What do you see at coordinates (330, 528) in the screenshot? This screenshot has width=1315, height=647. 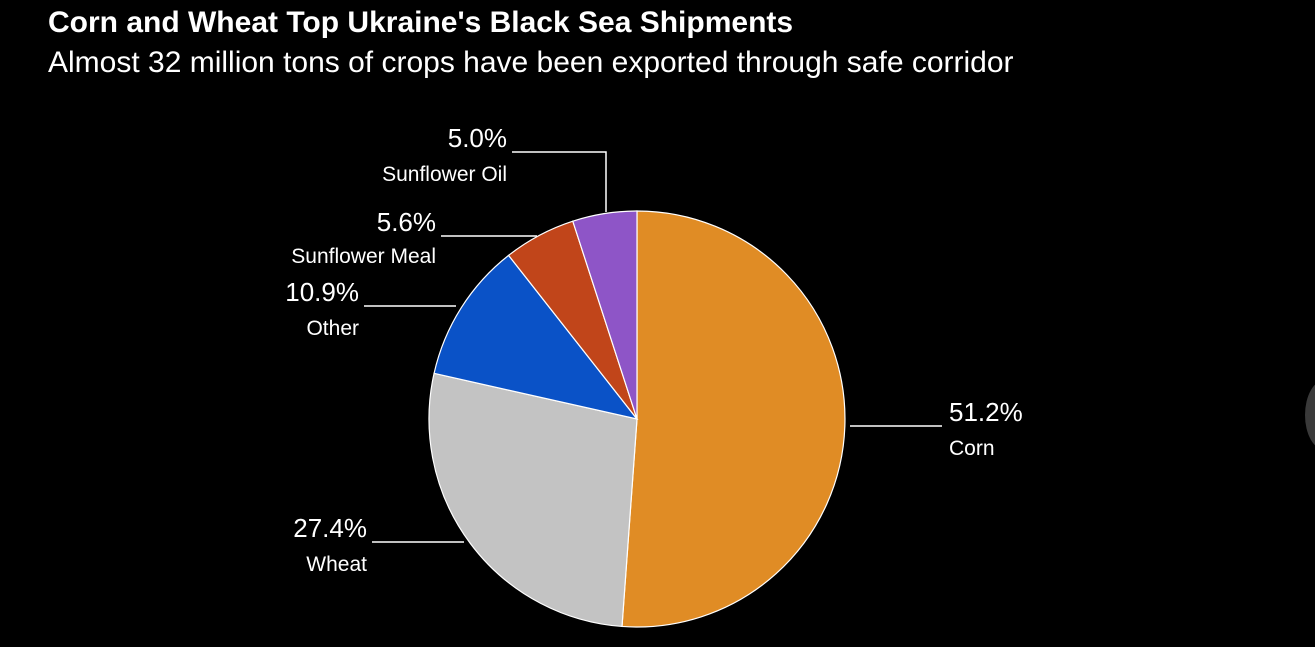 I see `value-label-wheat: 27.4%` at bounding box center [330, 528].